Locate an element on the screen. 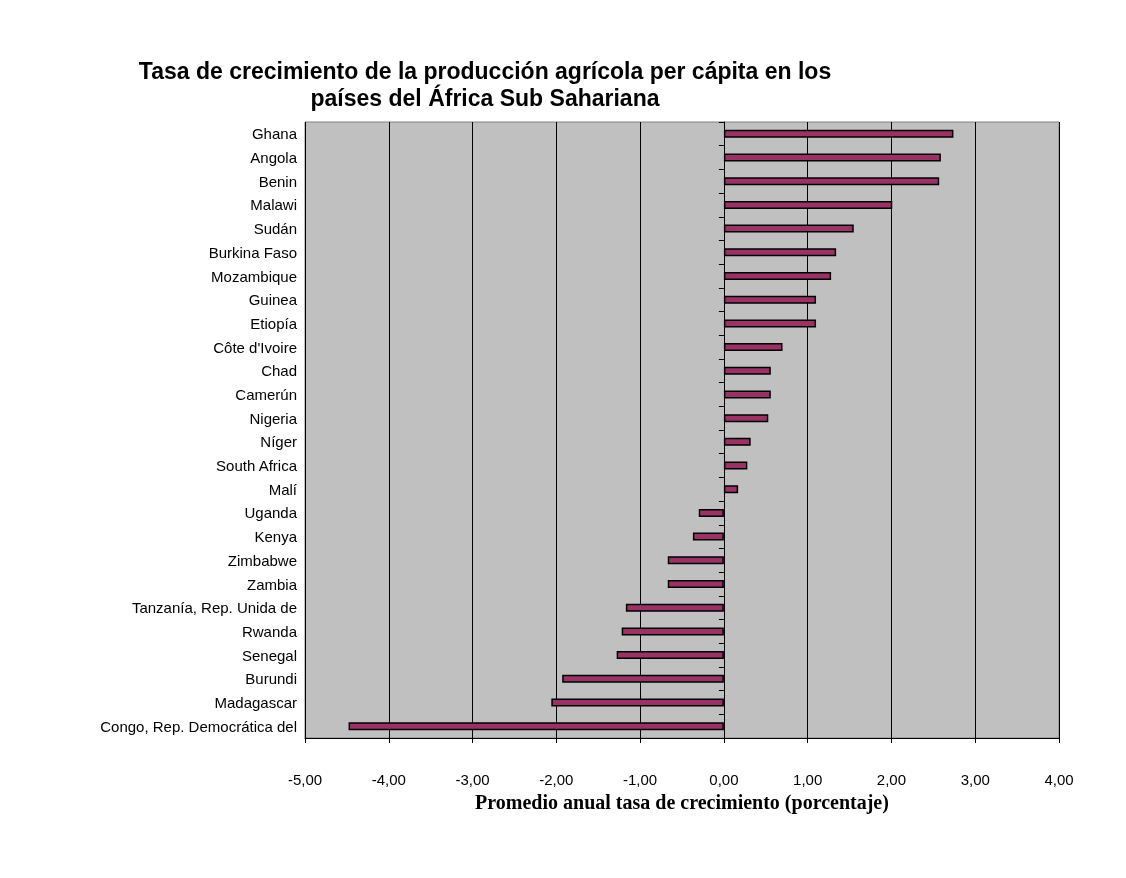  y-tick-label: Senegal is located at coordinates (269, 655).